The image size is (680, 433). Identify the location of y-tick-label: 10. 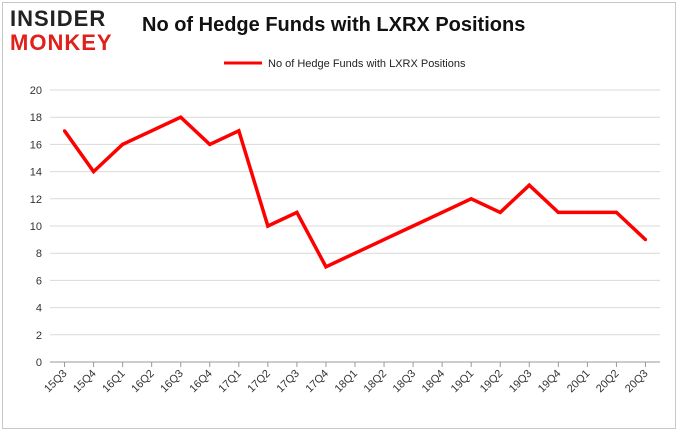
(36, 227).